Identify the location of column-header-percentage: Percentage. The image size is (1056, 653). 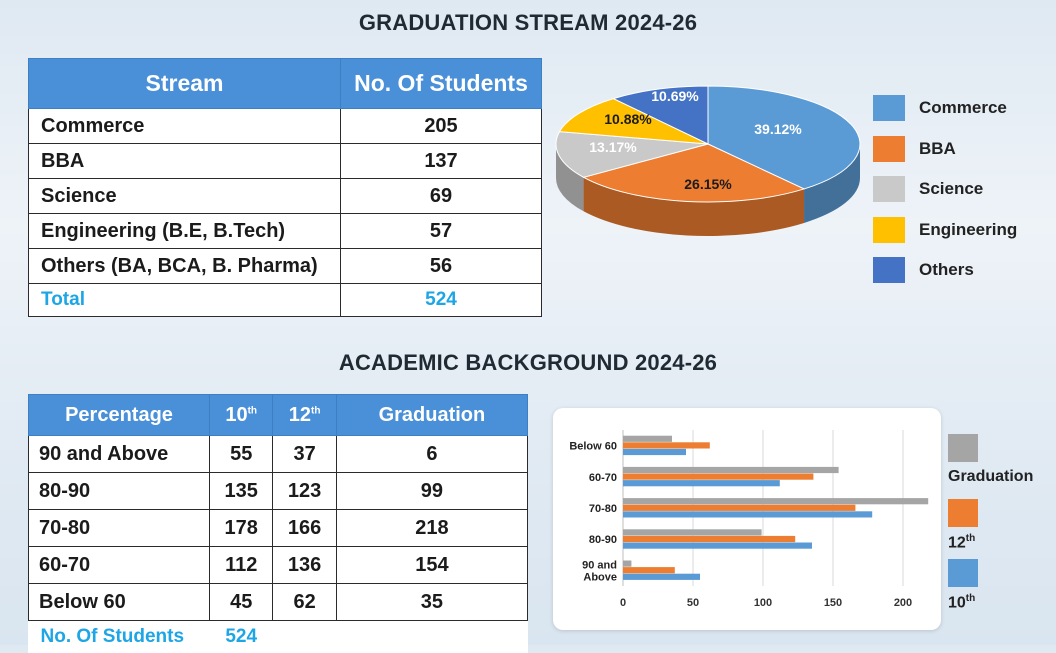
(119, 415).